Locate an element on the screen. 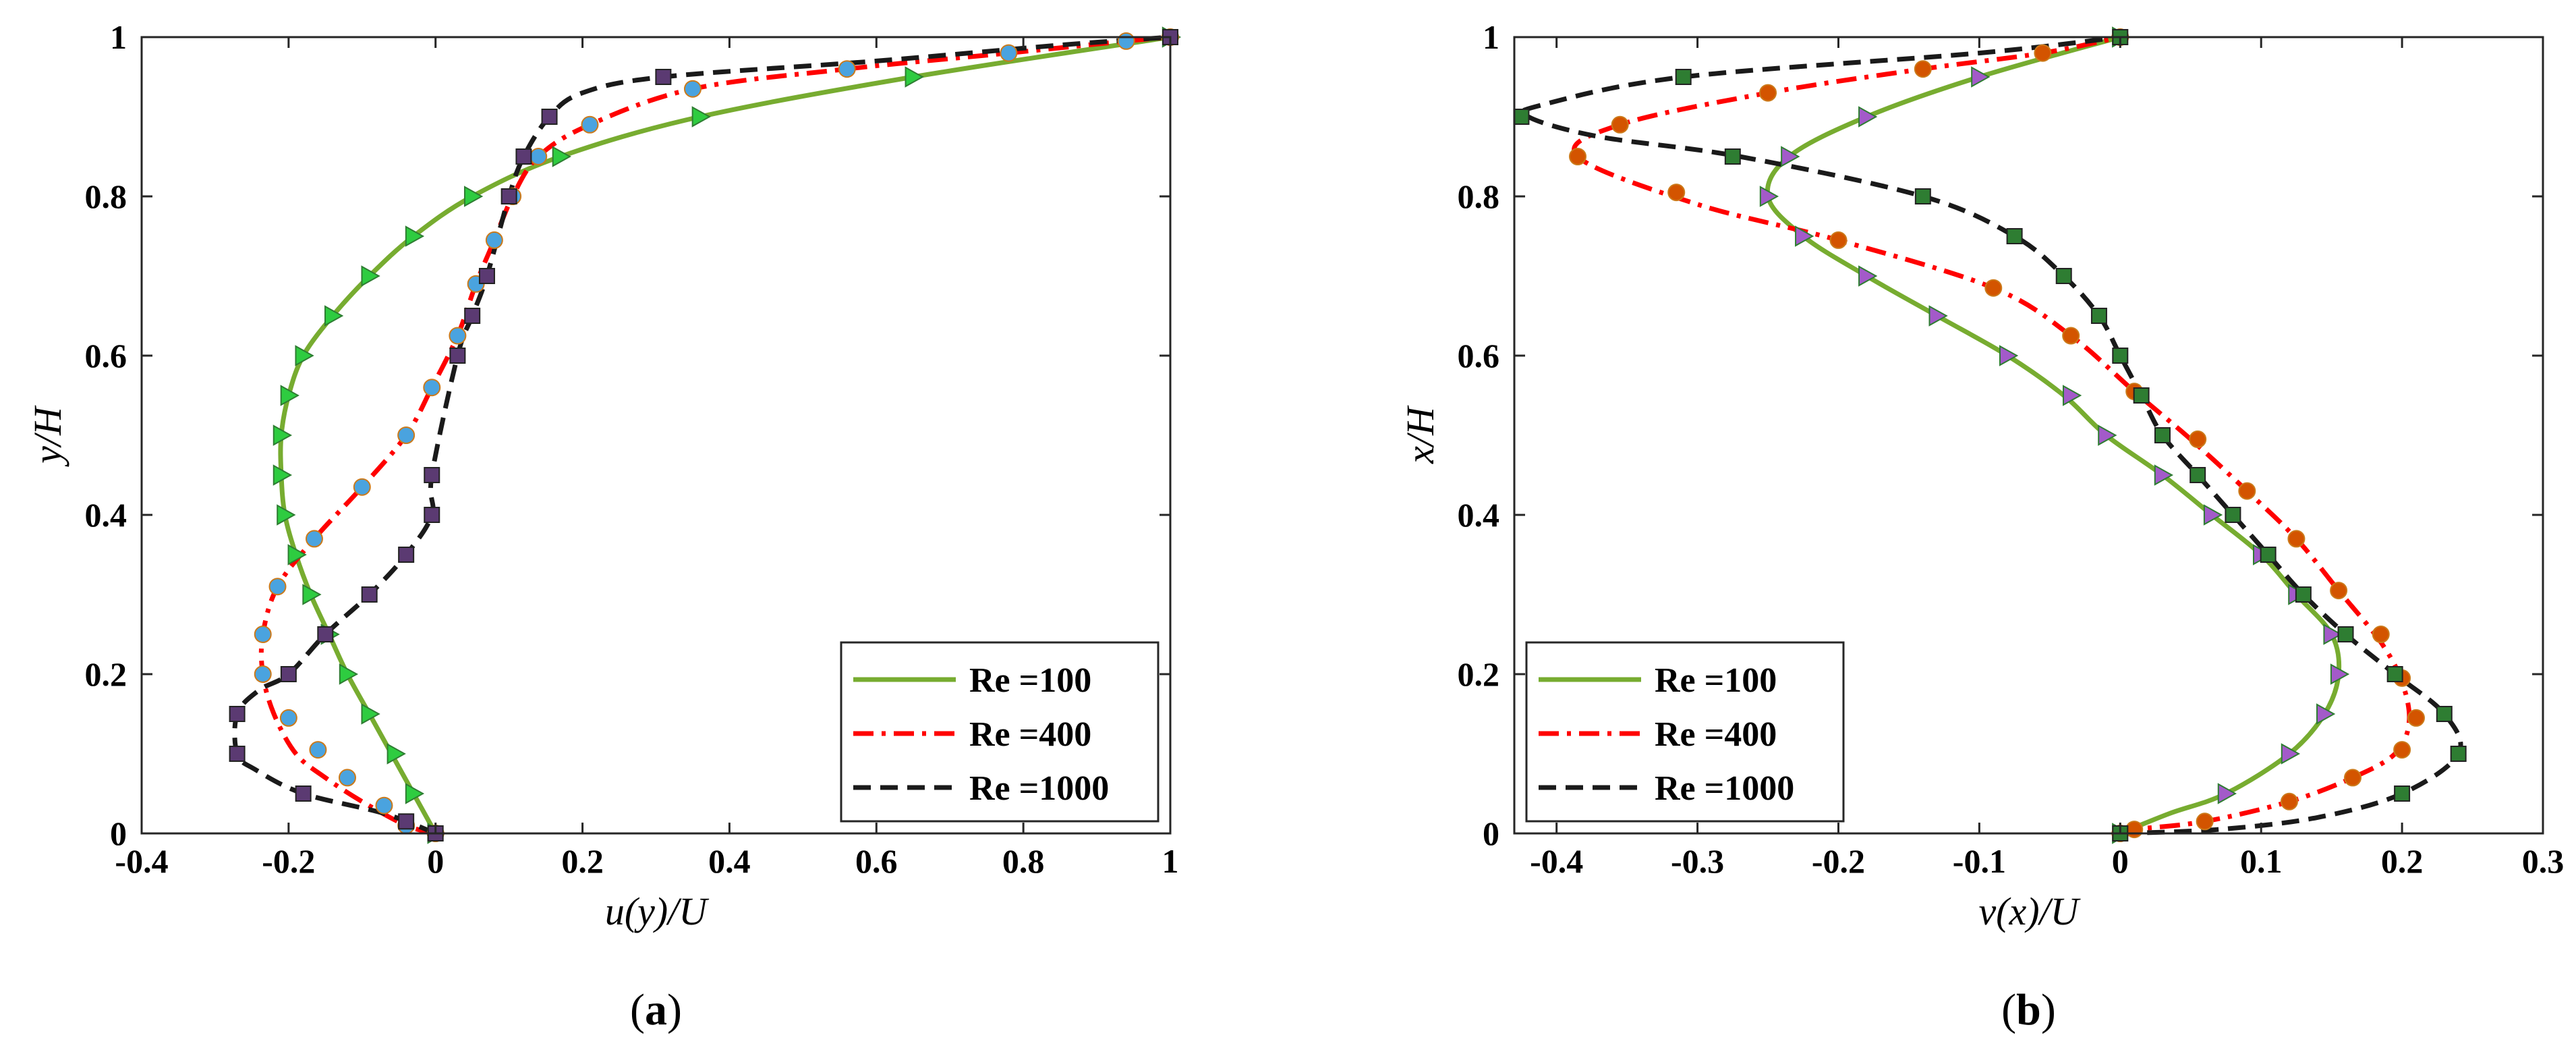  x-tick-label-b: -0.1 is located at coordinates (1979, 861).